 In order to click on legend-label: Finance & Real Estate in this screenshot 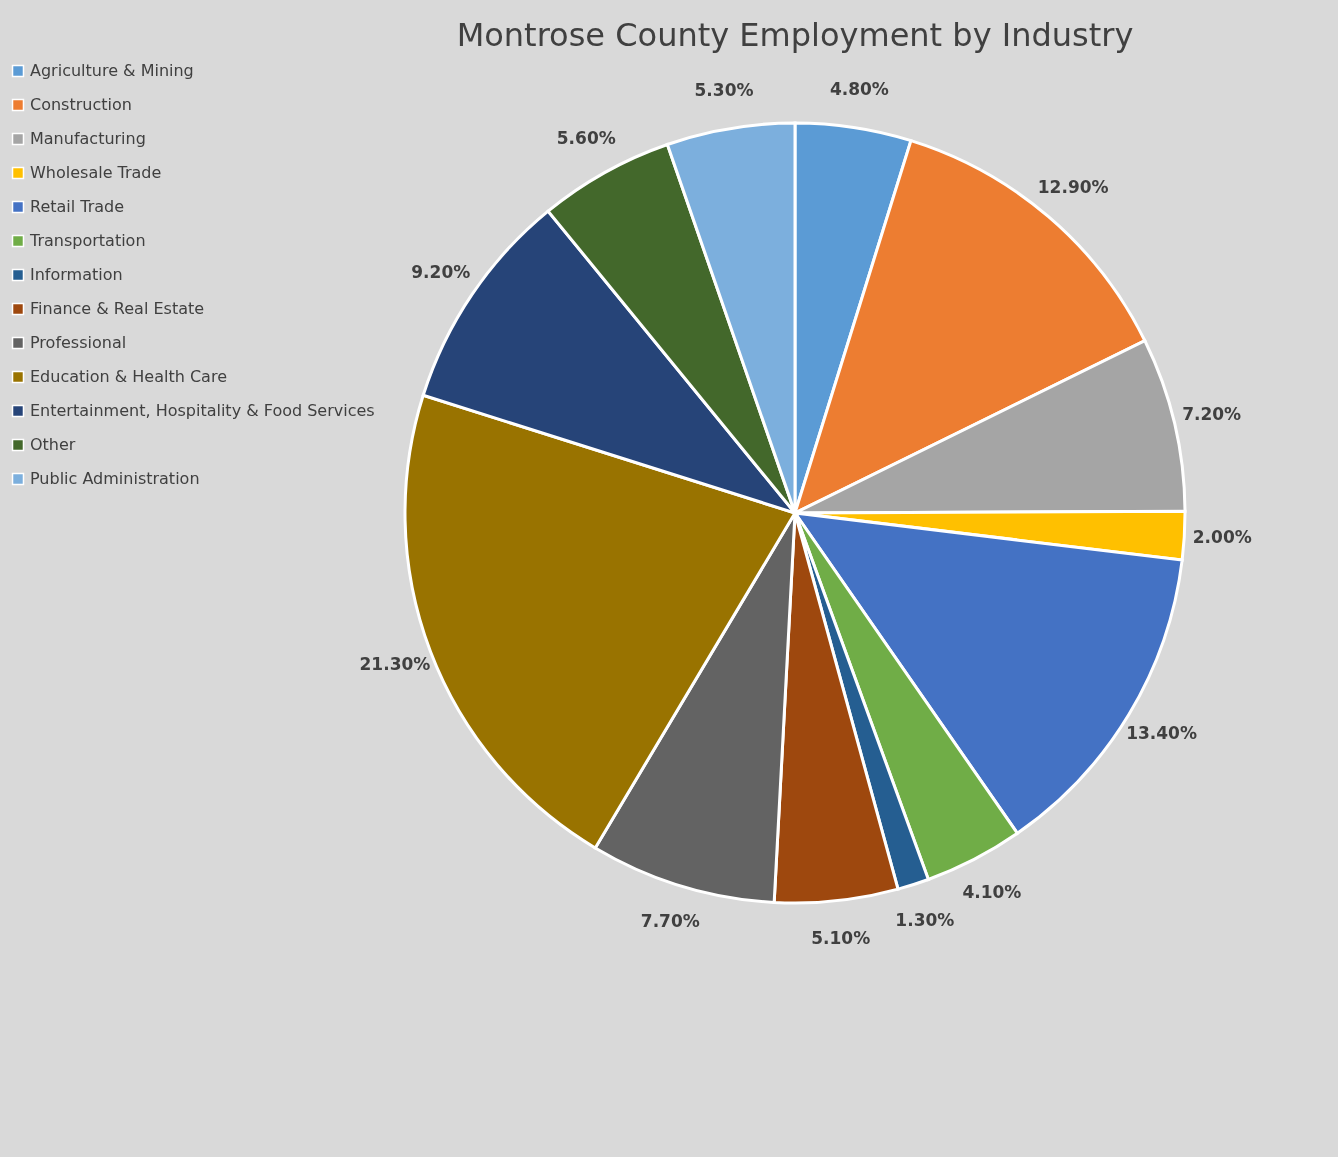, I will do `click(117, 308)`.